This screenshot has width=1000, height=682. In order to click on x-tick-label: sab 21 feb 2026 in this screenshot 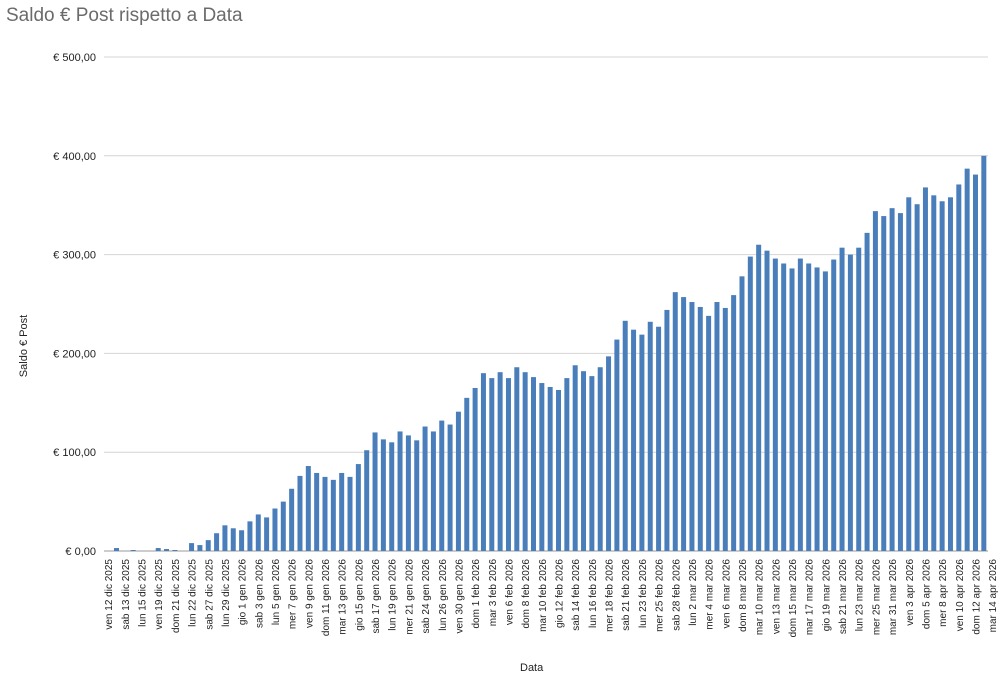, I will do `click(626, 595)`.